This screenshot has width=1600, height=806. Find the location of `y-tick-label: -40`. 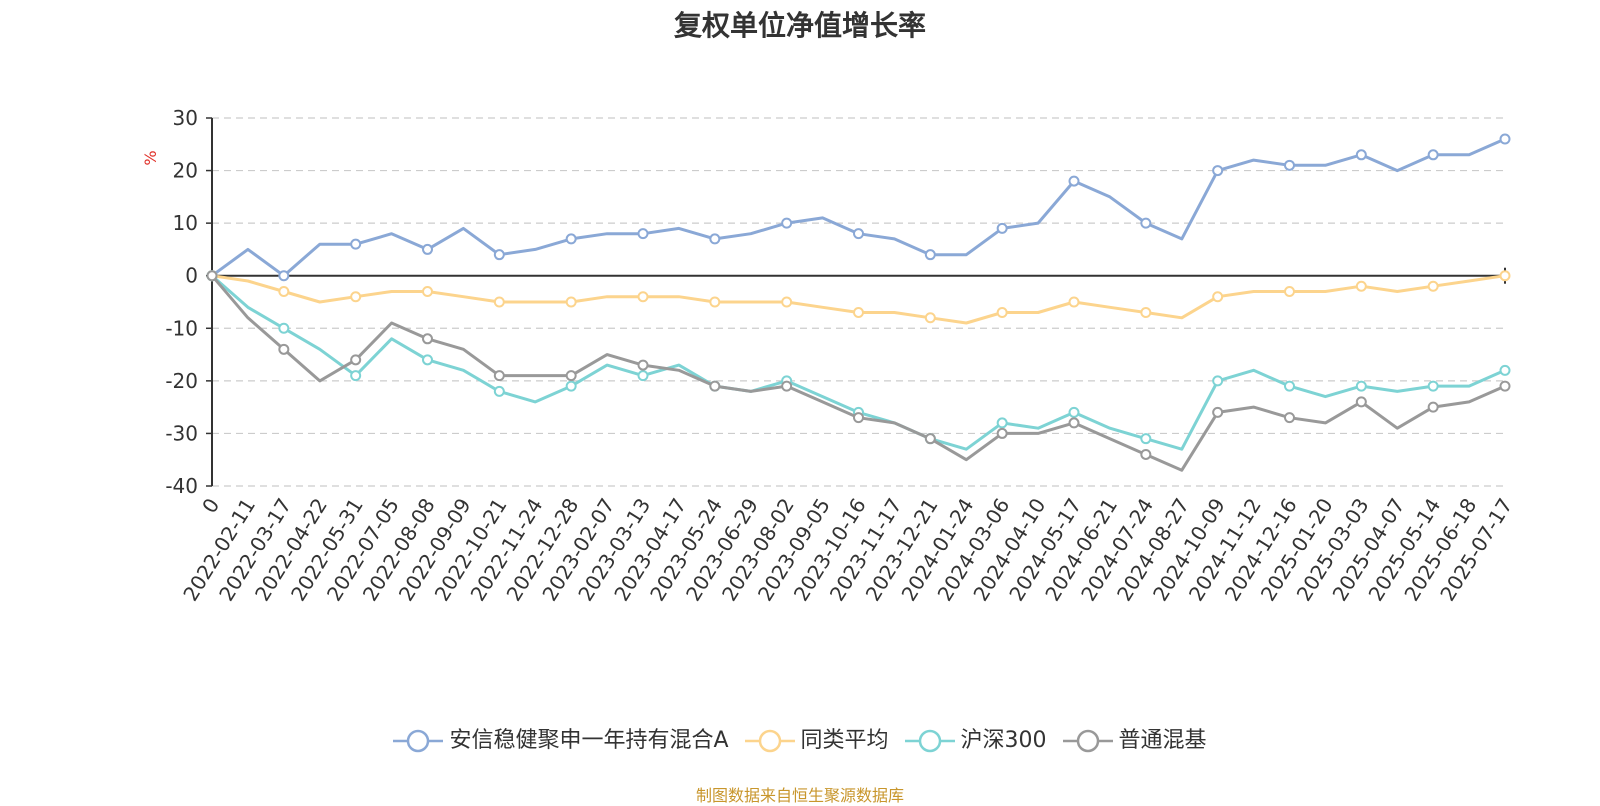

y-tick-label: -40 is located at coordinates (181, 486).